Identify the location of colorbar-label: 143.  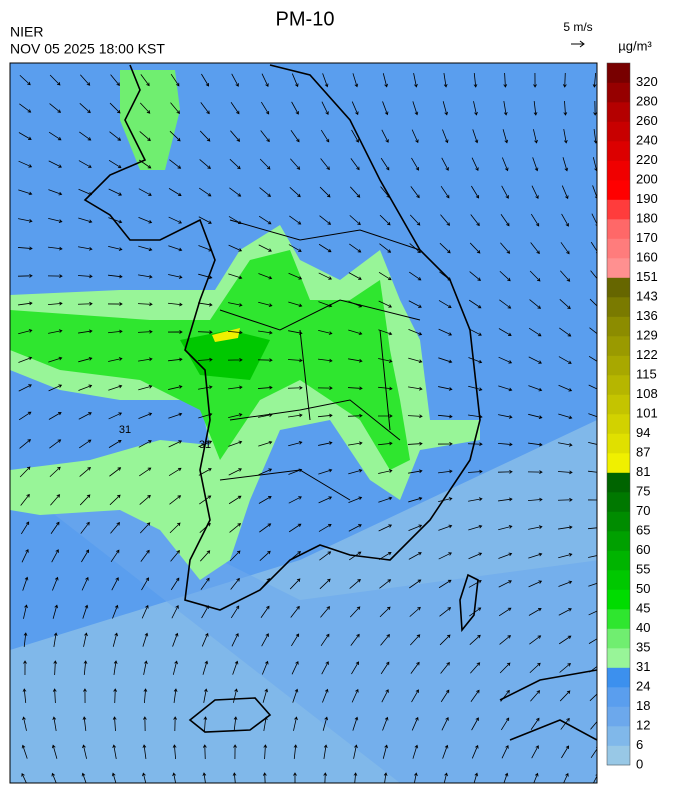
(647, 295).